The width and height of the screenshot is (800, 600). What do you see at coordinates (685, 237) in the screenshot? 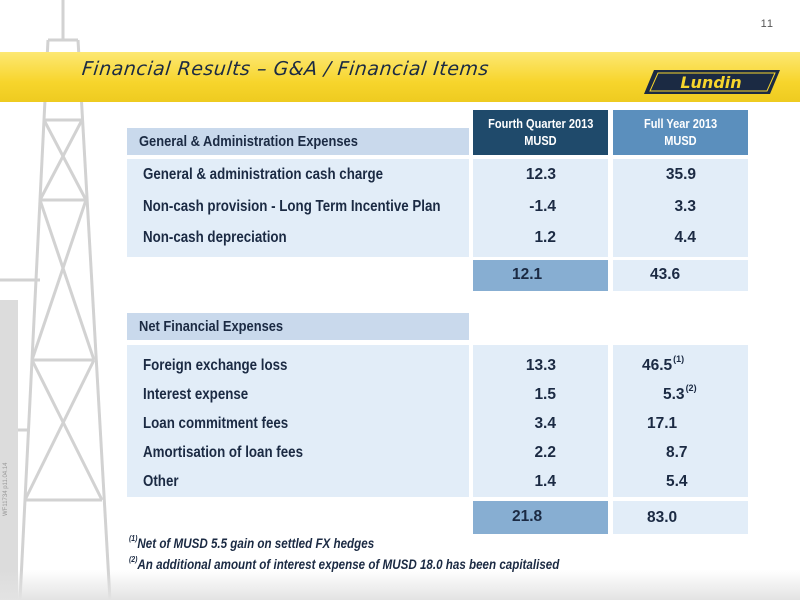
I see `ga-row-fy-value: 4.4` at bounding box center [685, 237].